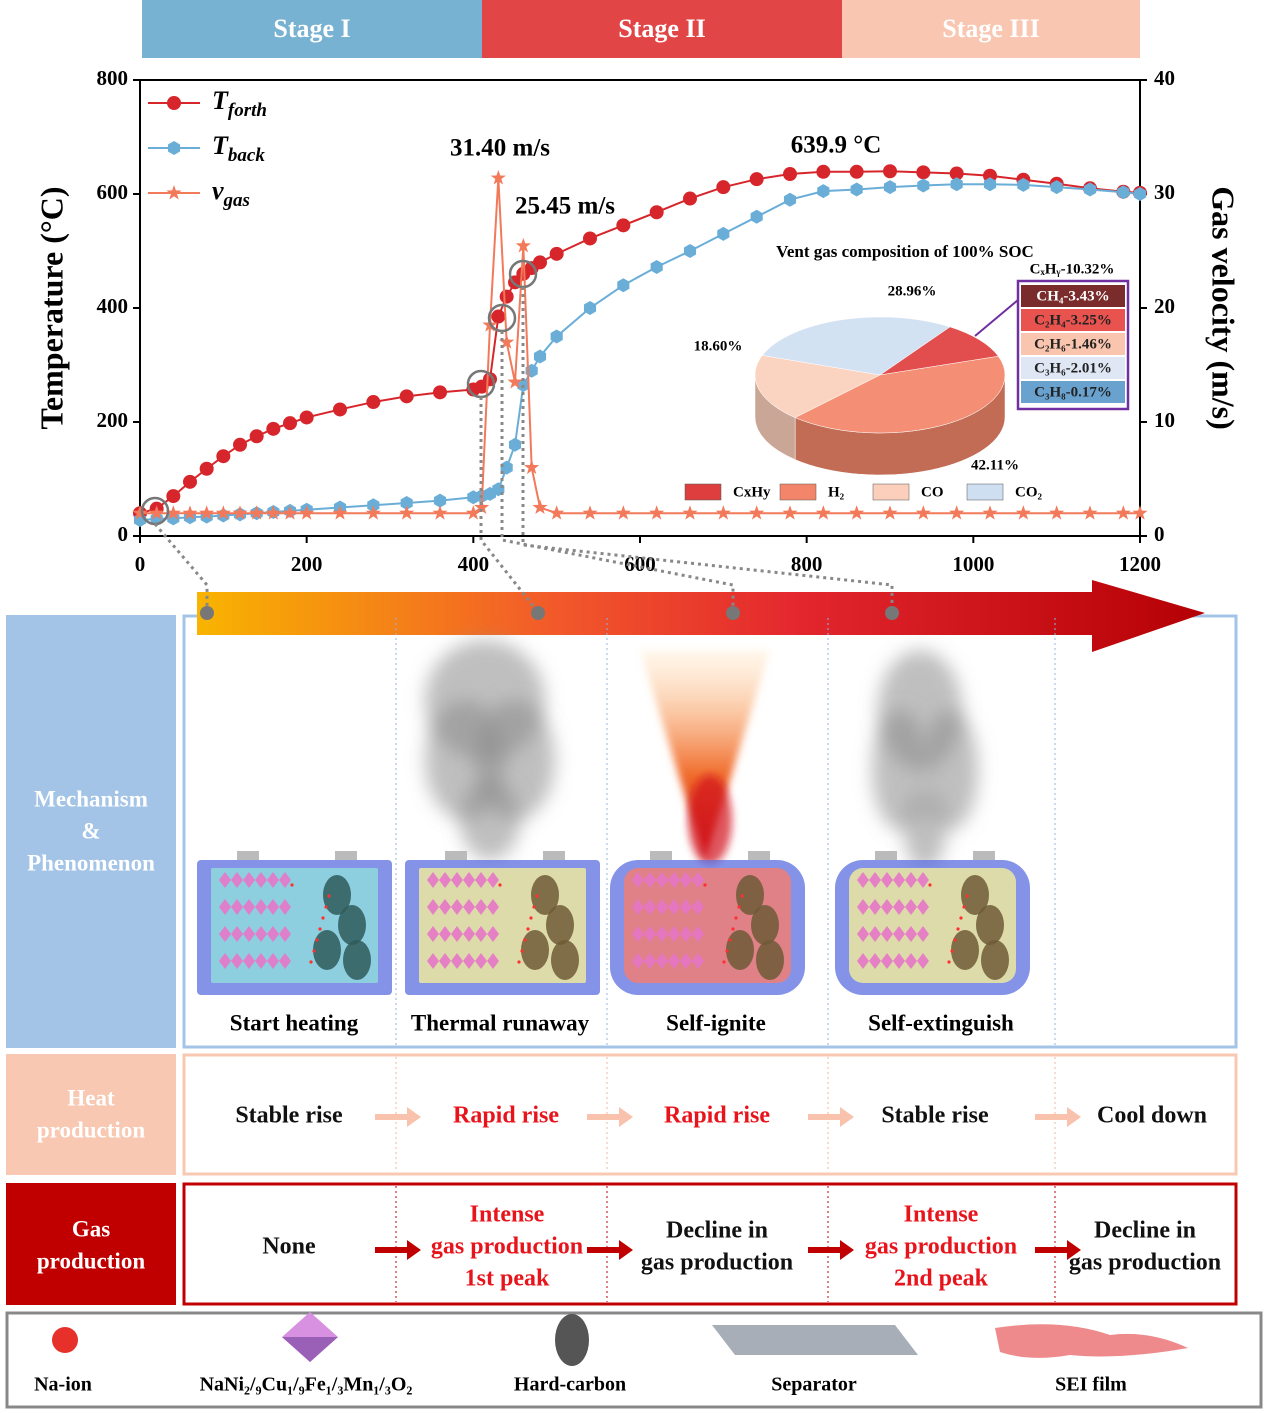  Describe the element at coordinates (1152, 1116) in the screenshot. I see `heat-step: Cool down` at that location.